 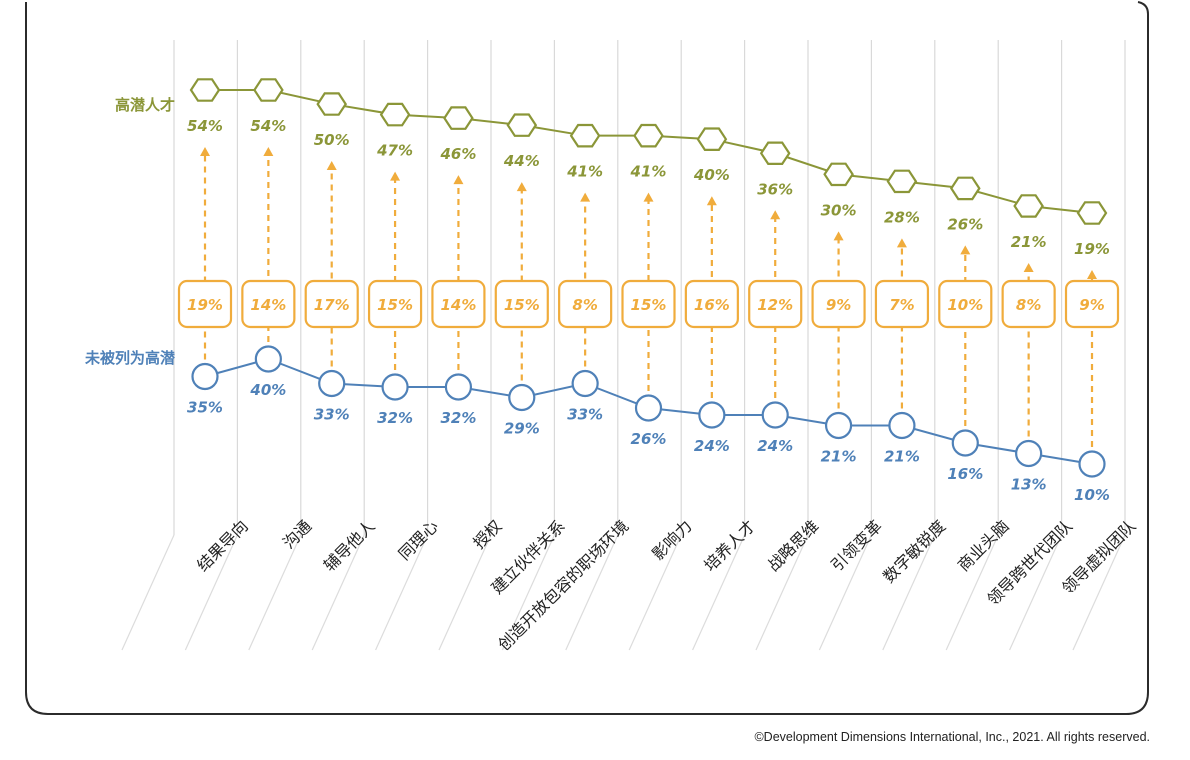 I want to click on category-label: 创造开放包容的职场环境, so click(x=563, y=585).